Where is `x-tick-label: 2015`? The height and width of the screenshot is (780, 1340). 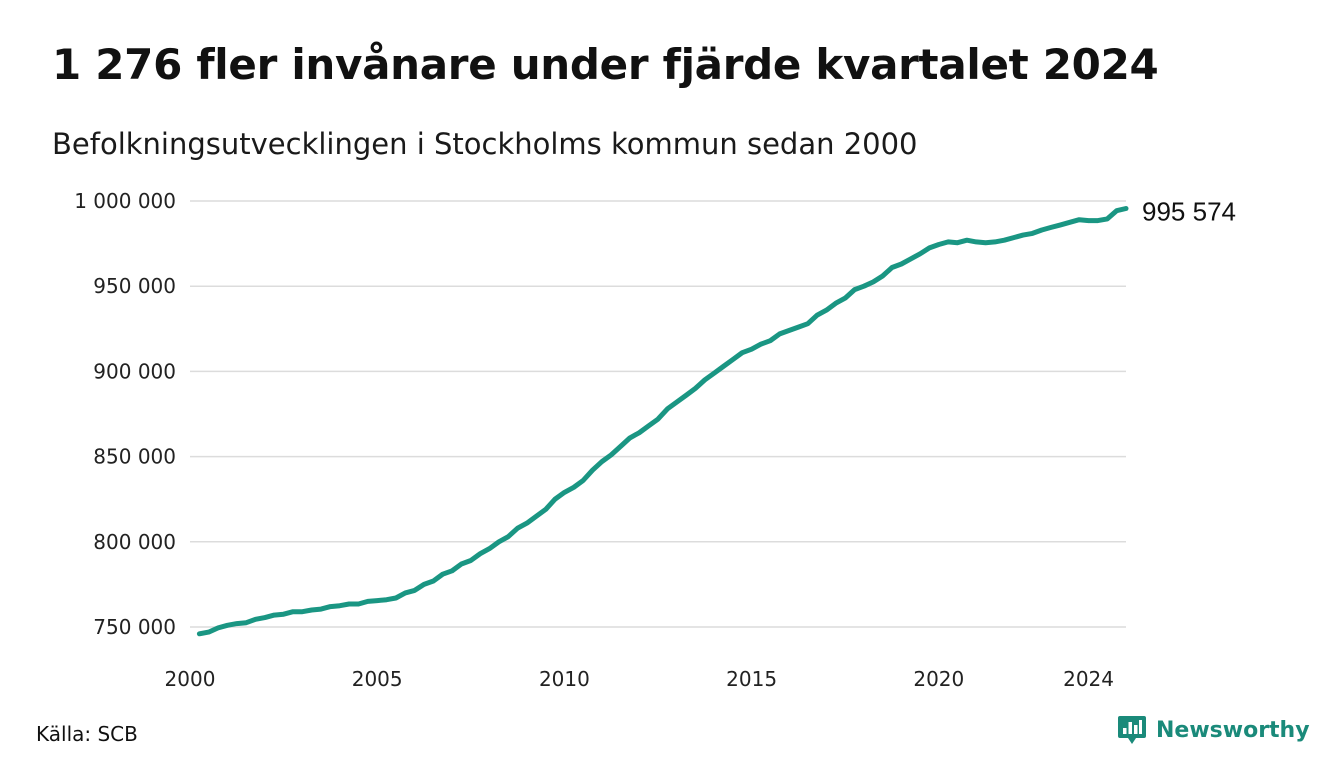 x-tick-label: 2015 is located at coordinates (751, 679).